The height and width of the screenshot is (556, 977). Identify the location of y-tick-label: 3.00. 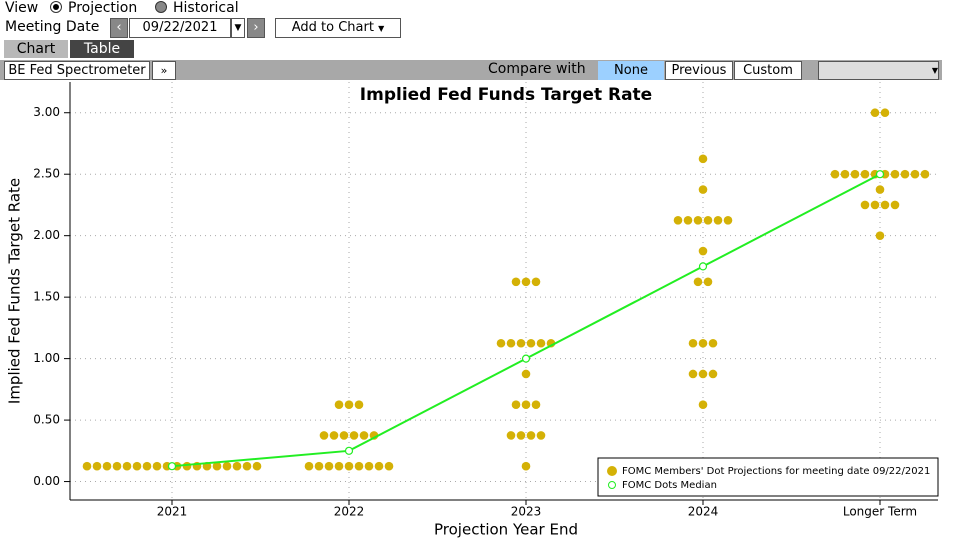
(46, 112).